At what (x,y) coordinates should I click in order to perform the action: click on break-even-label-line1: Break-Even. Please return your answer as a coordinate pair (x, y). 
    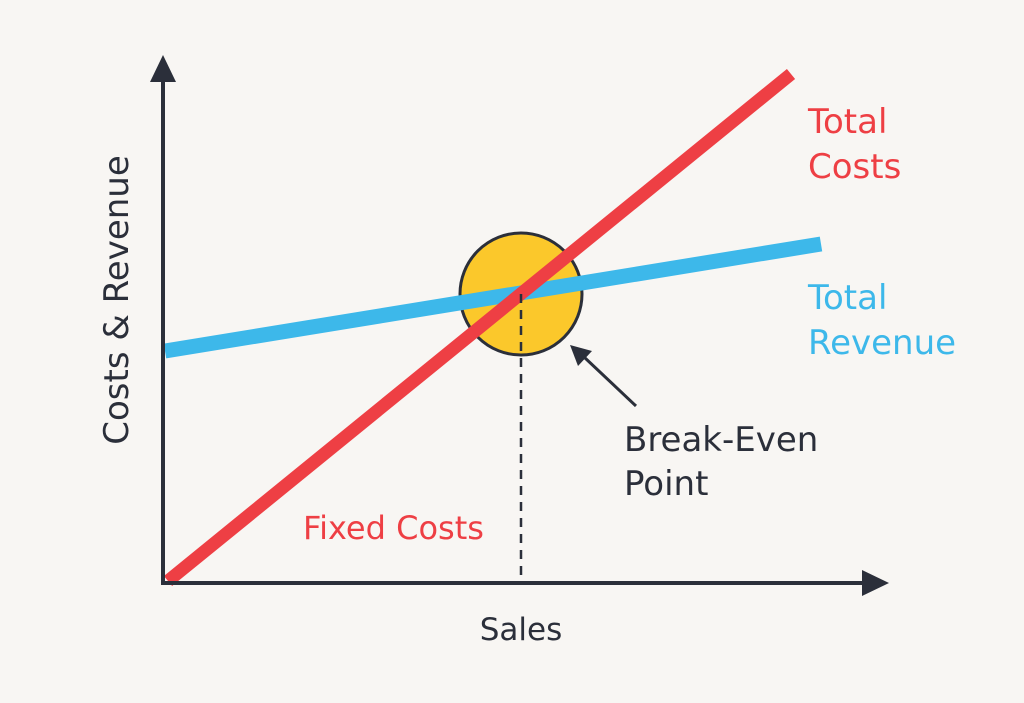
    Looking at the image, I should click on (721, 440).